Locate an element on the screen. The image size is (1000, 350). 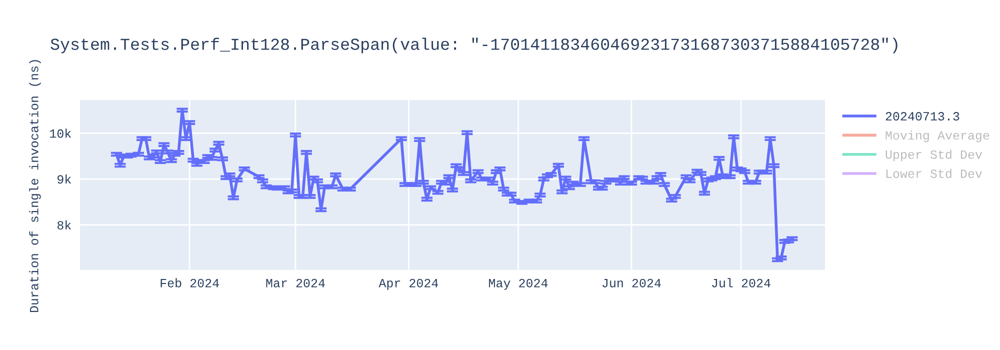
legend-label: Upper Std Dev is located at coordinates (934, 156).